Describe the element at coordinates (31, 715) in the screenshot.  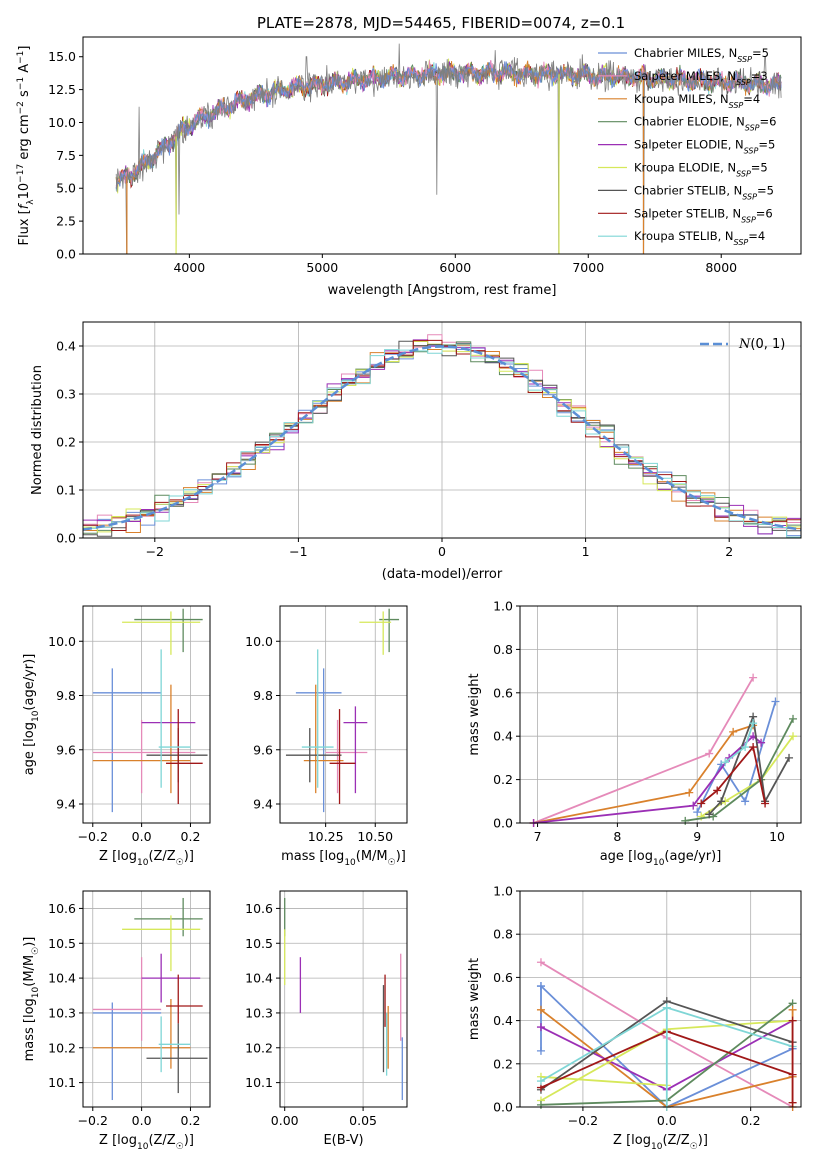
I see `y-axis-label: age [log10(age/yr)]` at that location.